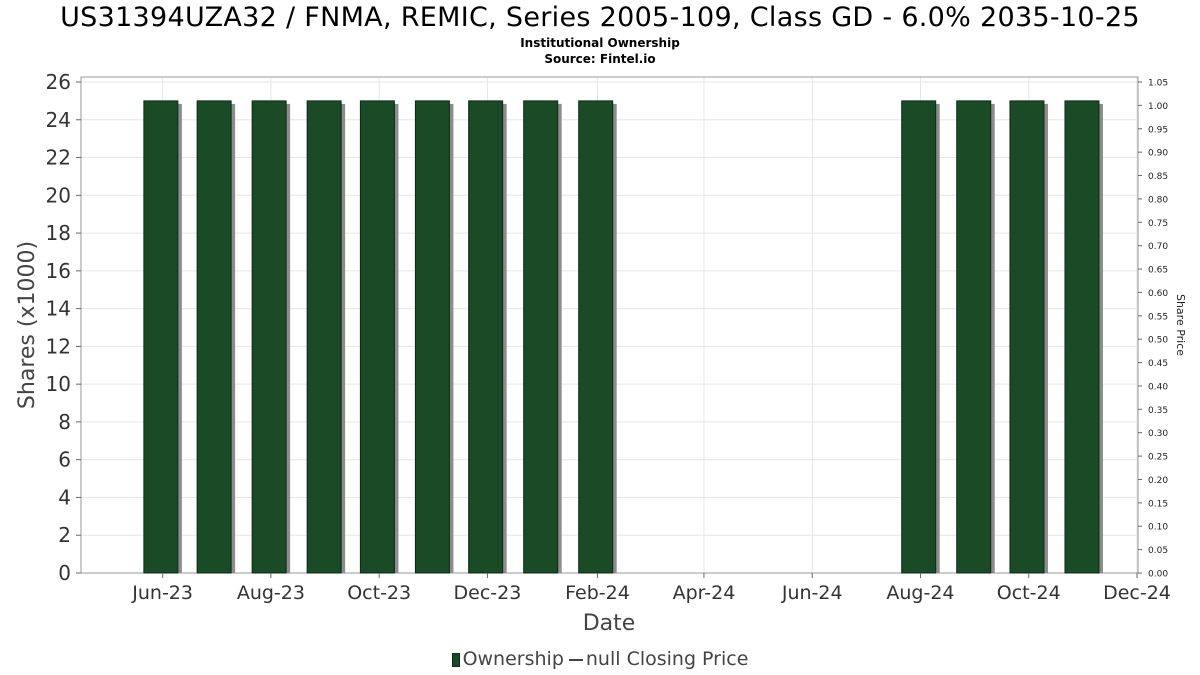 The width and height of the screenshot is (1200, 675). I want to click on y2-tick-label: 0.35, so click(1158, 411).